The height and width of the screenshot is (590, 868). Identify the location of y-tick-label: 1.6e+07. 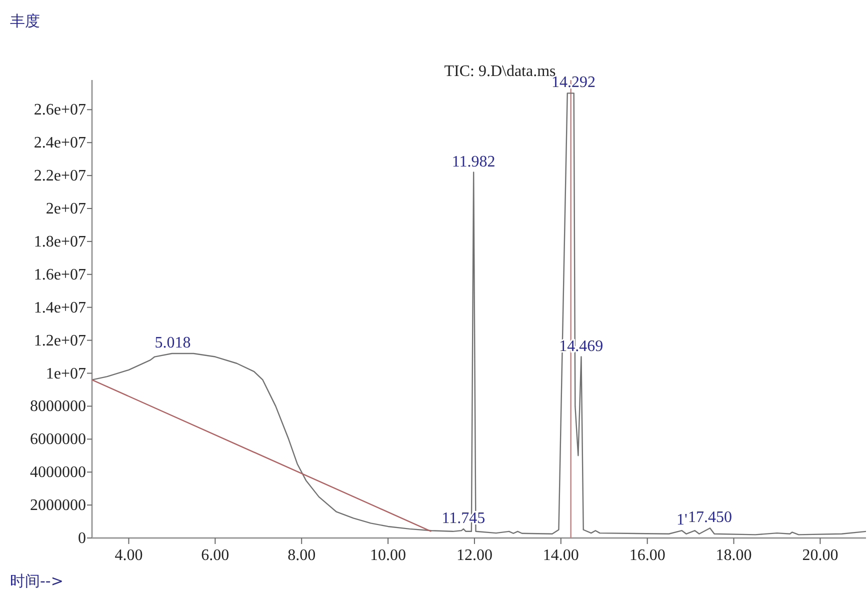
(60, 275).